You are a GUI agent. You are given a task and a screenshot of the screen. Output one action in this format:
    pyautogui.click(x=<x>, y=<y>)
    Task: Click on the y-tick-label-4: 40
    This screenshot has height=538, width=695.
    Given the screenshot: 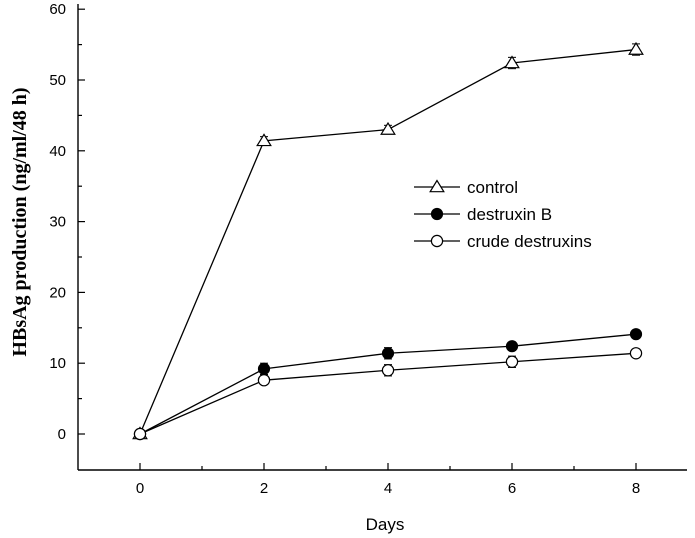 What is the action you would take?
    pyautogui.click(x=57, y=151)
    